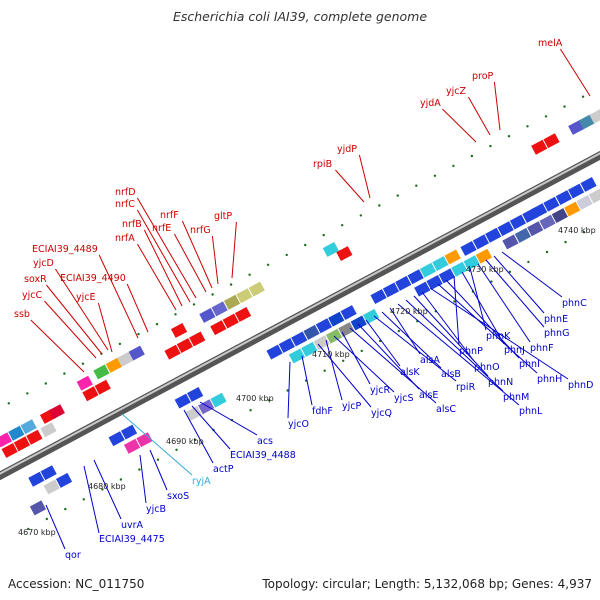 The height and width of the screenshot is (600, 600). What do you see at coordinates (265, 441) in the screenshot?
I see `lower-gene-label: acs` at bounding box center [265, 441].